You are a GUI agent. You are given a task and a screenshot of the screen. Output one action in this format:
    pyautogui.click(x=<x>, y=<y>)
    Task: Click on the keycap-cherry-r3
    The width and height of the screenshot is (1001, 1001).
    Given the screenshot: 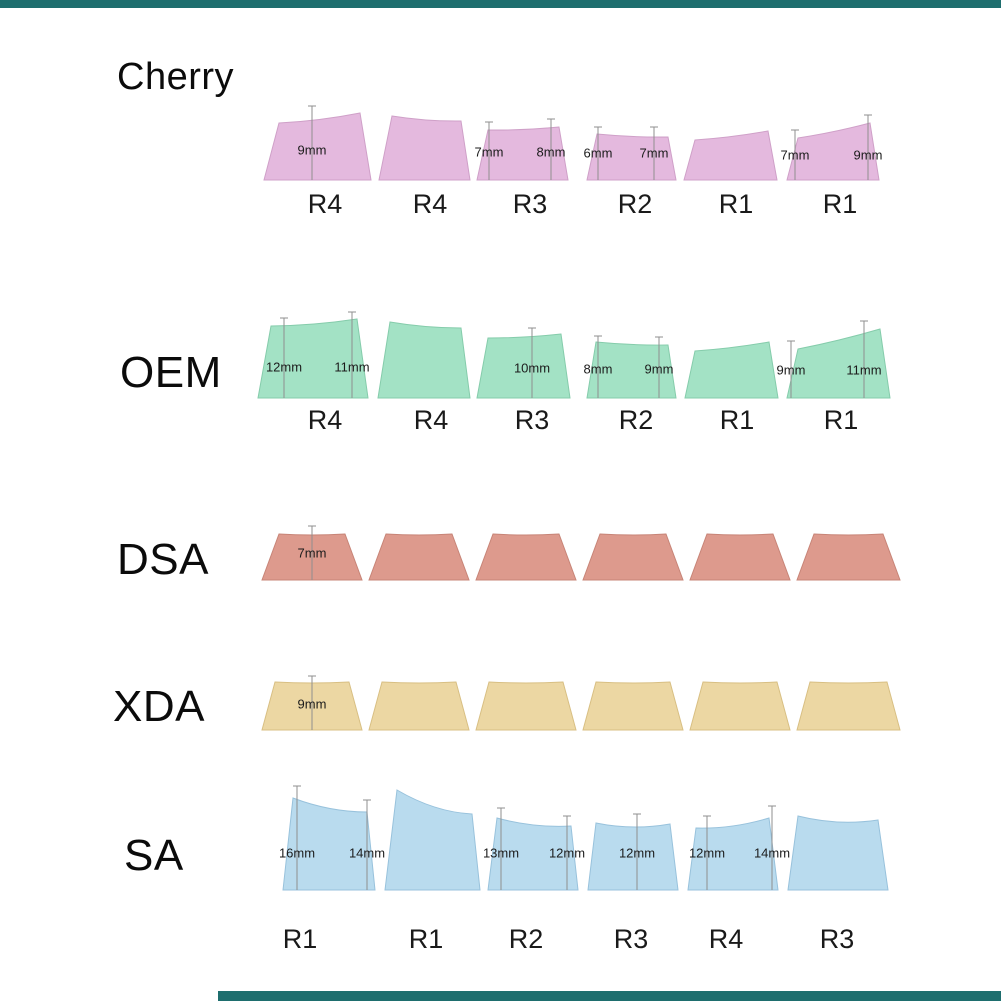 What is the action you would take?
    pyautogui.click(x=522, y=153)
    